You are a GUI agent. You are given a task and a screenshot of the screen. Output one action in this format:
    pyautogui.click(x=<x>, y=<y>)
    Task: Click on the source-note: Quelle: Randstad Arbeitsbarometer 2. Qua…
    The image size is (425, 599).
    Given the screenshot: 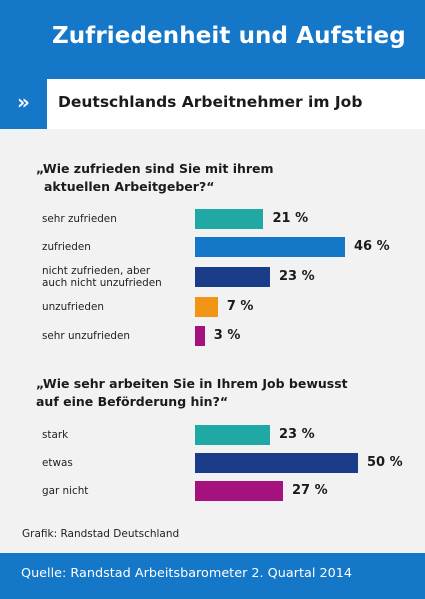 What is the action you would take?
    pyautogui.click(x=187, y=573)
    